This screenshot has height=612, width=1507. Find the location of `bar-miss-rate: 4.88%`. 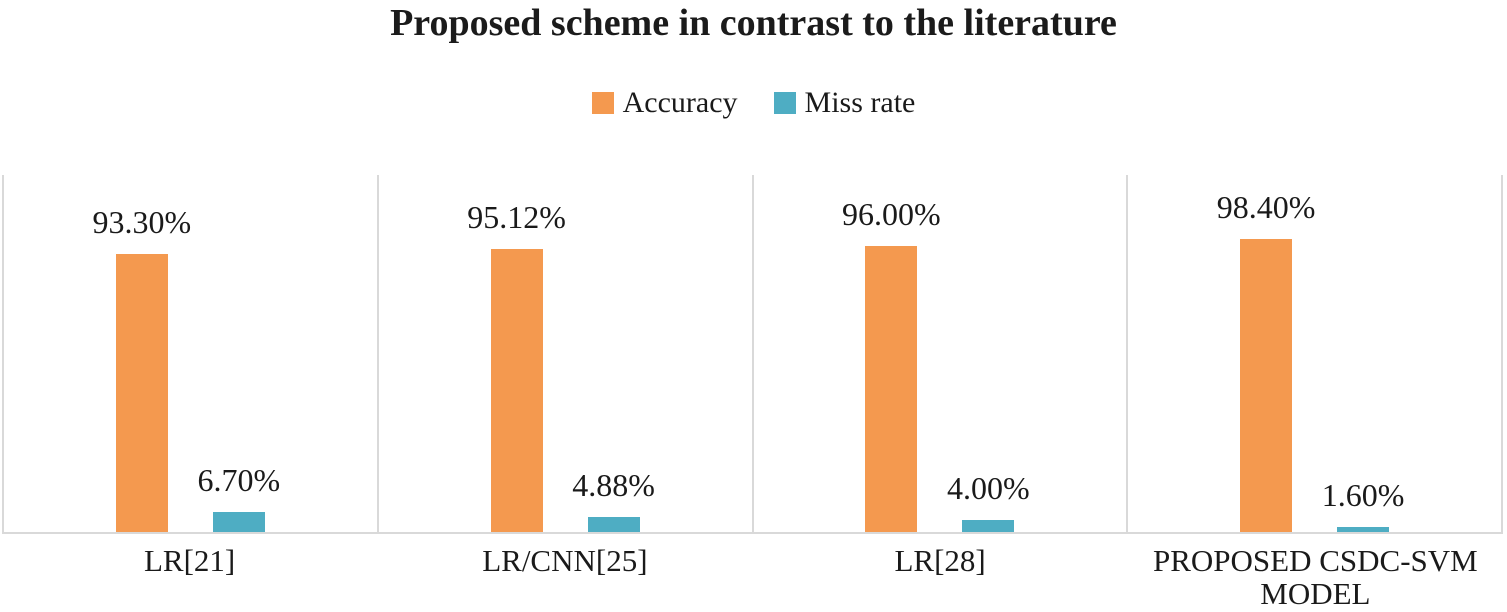

bar-miss-rate: 4.88% is located at coordinates (613, 499).